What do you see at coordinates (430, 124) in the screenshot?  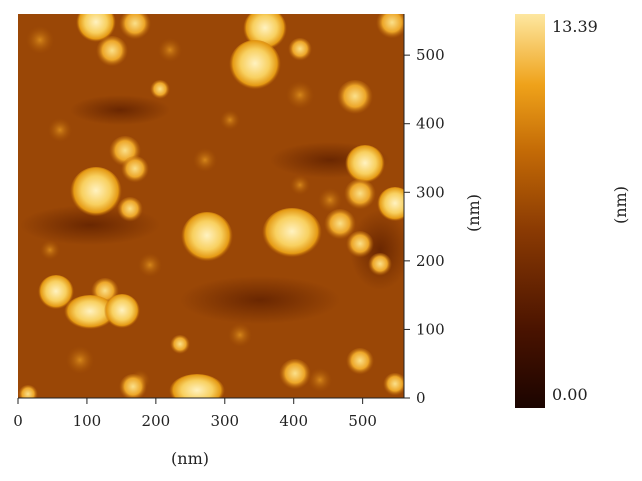 I see `y-tick-label: 400` at bounding box center [430, 124].